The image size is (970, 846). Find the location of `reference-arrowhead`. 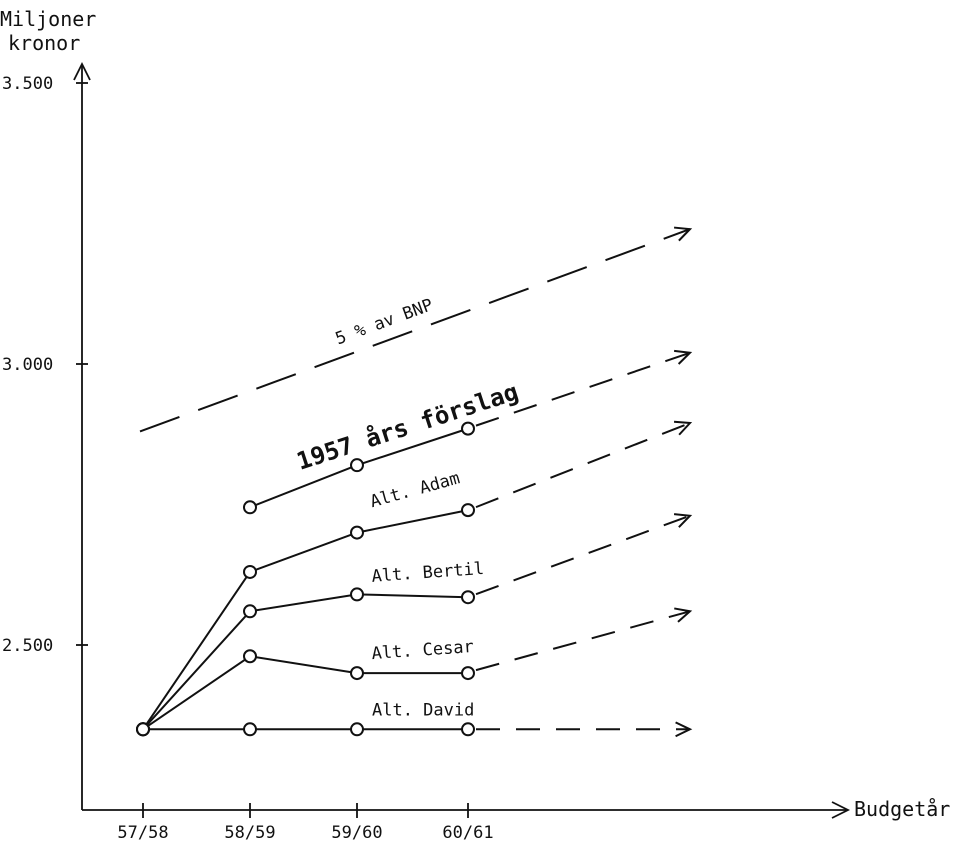

reference-arrowhead is located at coordinates (683, 234).